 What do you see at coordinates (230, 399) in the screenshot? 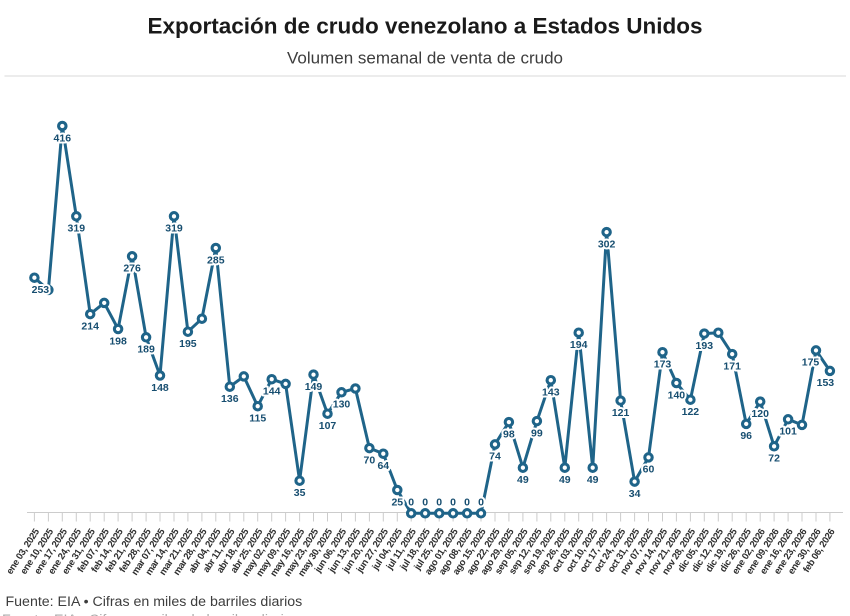
I see `svg-text: 136` at bounding box center [230, 399].